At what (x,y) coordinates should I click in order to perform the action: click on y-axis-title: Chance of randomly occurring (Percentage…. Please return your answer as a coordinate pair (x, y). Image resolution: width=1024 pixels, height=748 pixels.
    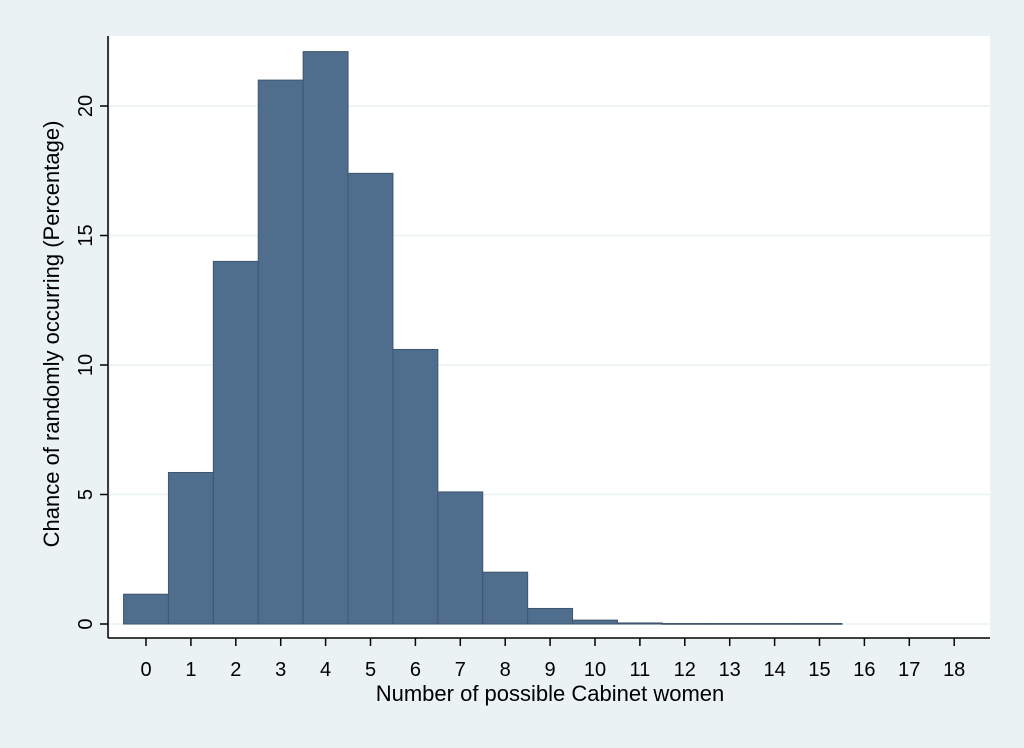
    Looking at the image, I should click on (51, 334).